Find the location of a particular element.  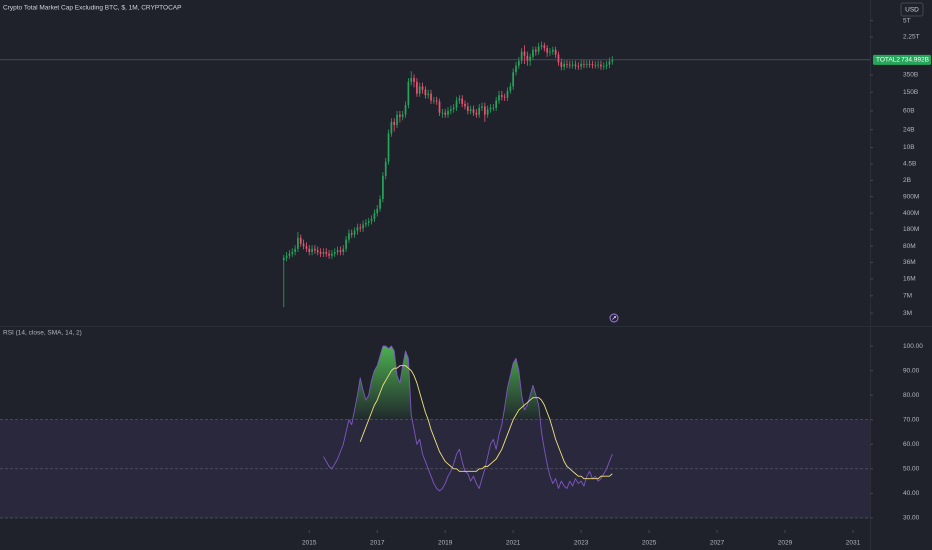

x-tick-label: 2031 is located at coordinates (853, 543).